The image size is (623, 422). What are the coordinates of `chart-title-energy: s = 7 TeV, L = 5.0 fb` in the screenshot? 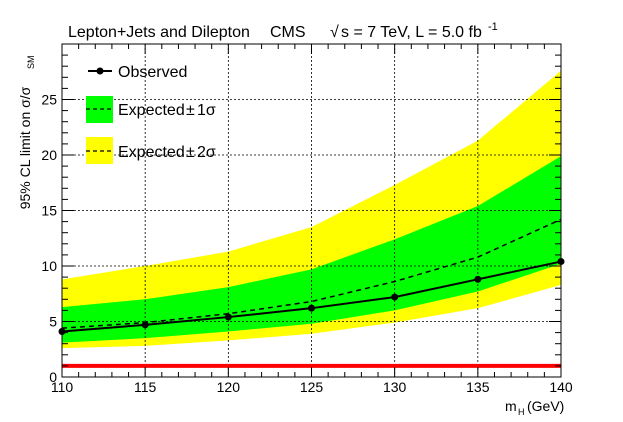 It's located at (411, 32).